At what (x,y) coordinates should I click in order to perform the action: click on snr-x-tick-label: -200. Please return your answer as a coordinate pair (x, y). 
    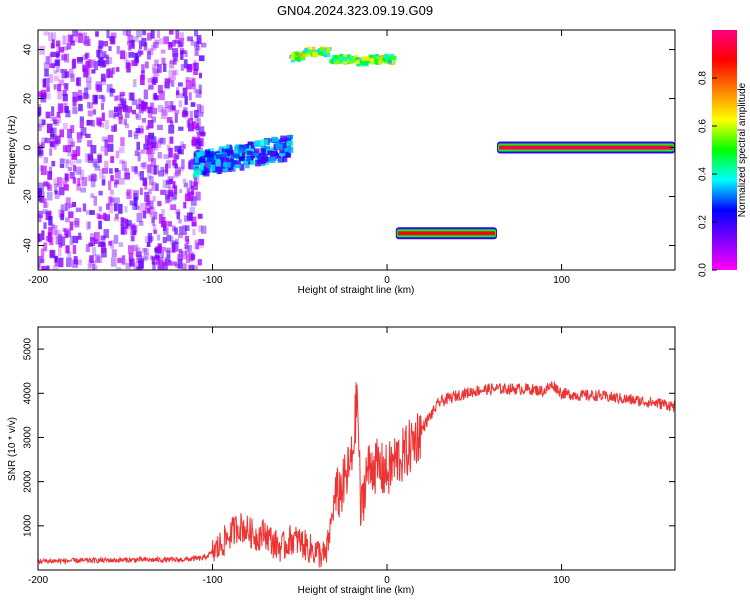
    Looking at the image, I should click on (38, 580).